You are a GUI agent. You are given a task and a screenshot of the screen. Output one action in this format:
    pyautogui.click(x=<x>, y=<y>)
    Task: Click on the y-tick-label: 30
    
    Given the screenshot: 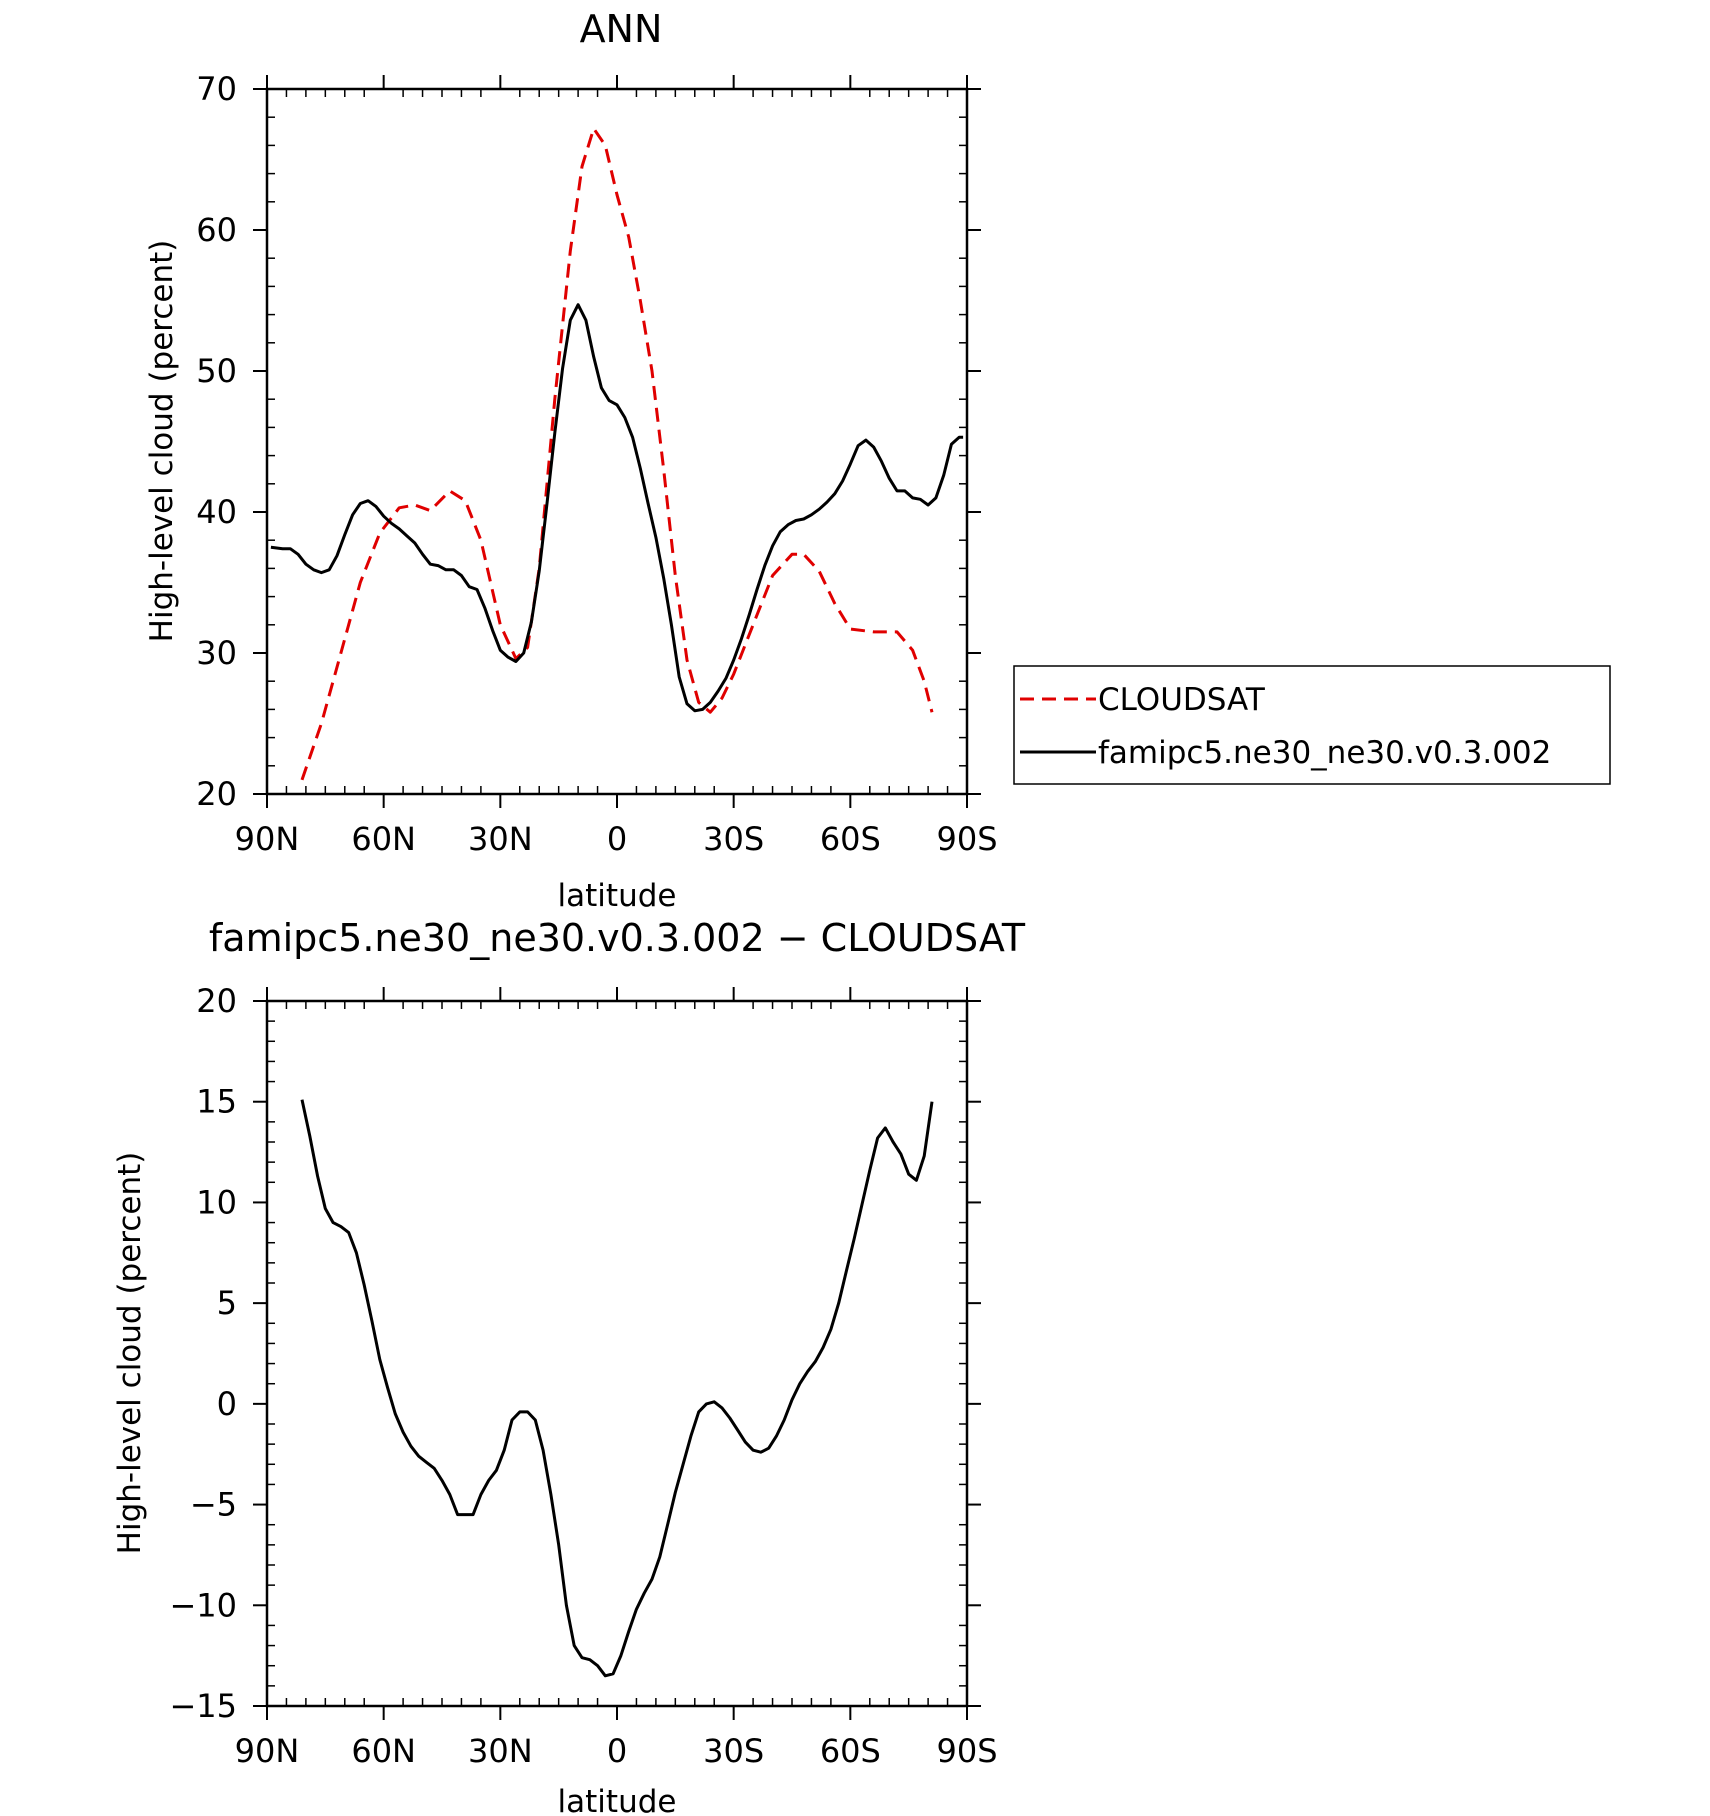 What is the action you would take?
    pyautogui.click(x=216, y=653)
    